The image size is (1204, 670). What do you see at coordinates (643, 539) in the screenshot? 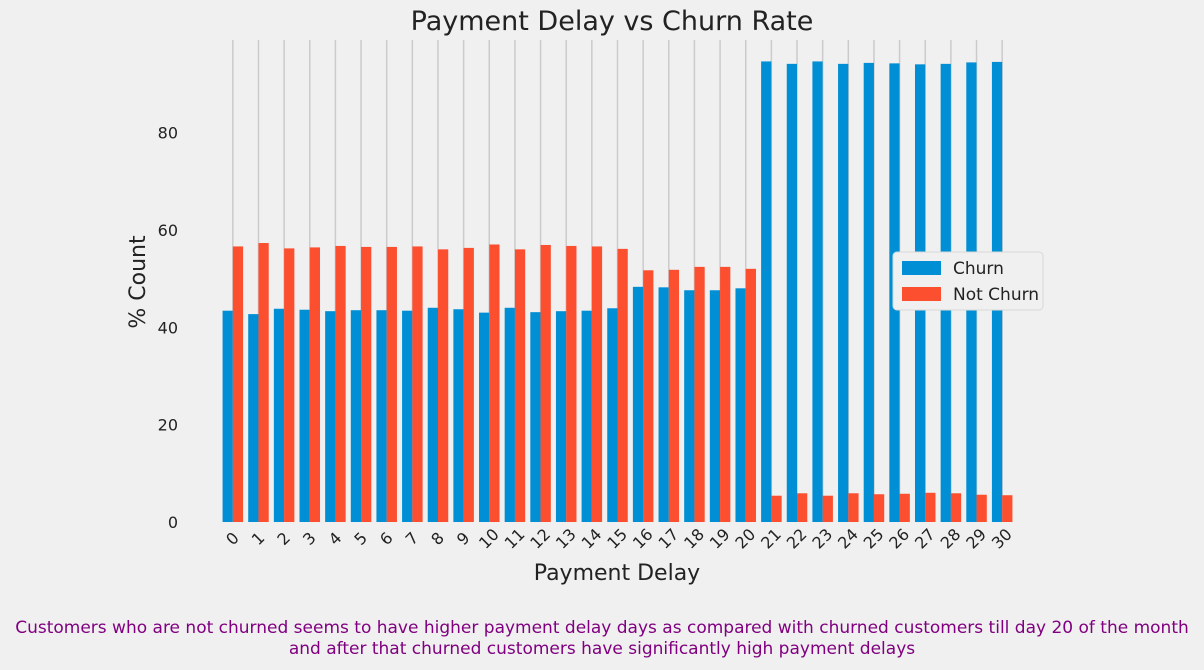
I see `x-tick-label-16: 16` at bounding box center [643, 539].